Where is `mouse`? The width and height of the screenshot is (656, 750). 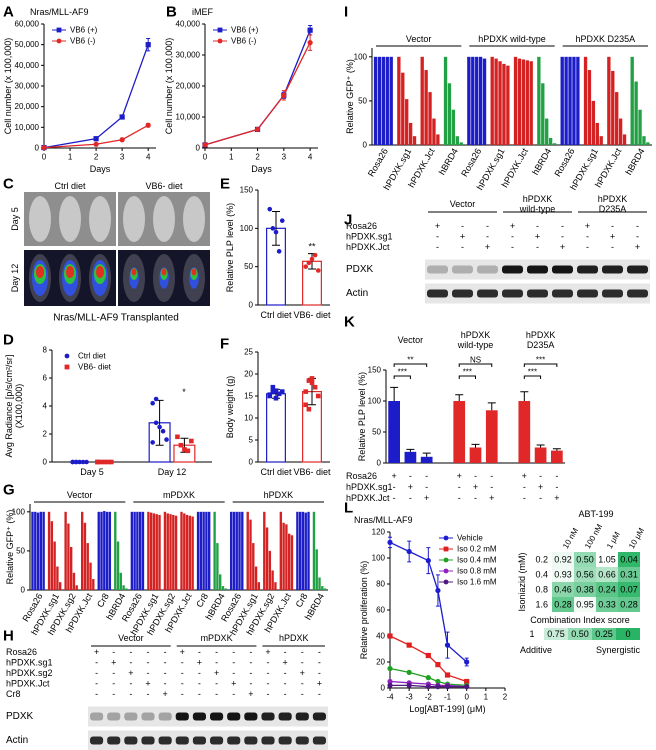 mouse is located at coordinates (70, 219).